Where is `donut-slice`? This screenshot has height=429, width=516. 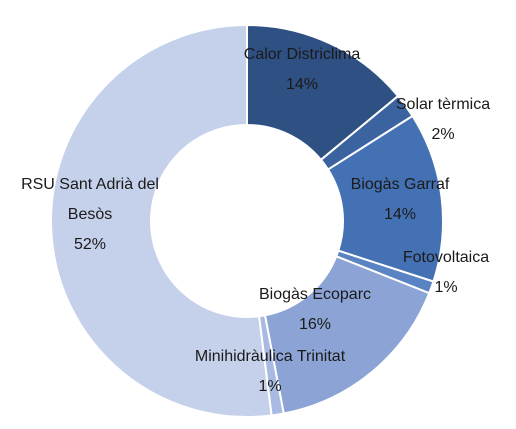
donut-slice is located at coordinates (347, 335).